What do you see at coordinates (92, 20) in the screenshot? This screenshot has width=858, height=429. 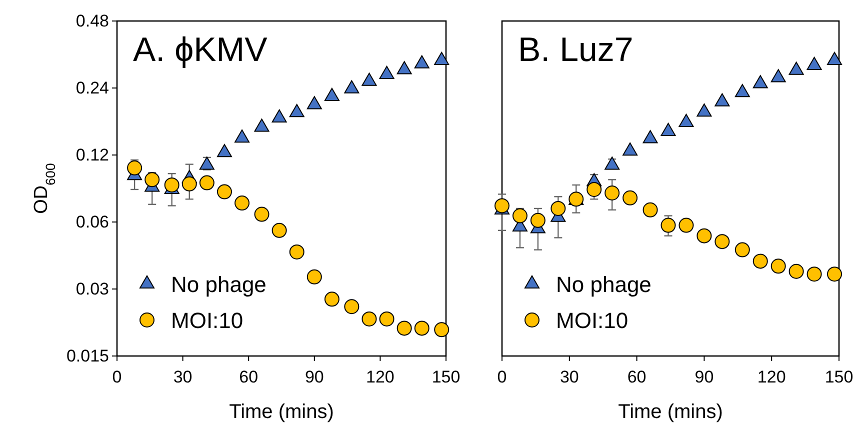 I see `y-tick-label: 0.48` at bounding box center [92, 20].